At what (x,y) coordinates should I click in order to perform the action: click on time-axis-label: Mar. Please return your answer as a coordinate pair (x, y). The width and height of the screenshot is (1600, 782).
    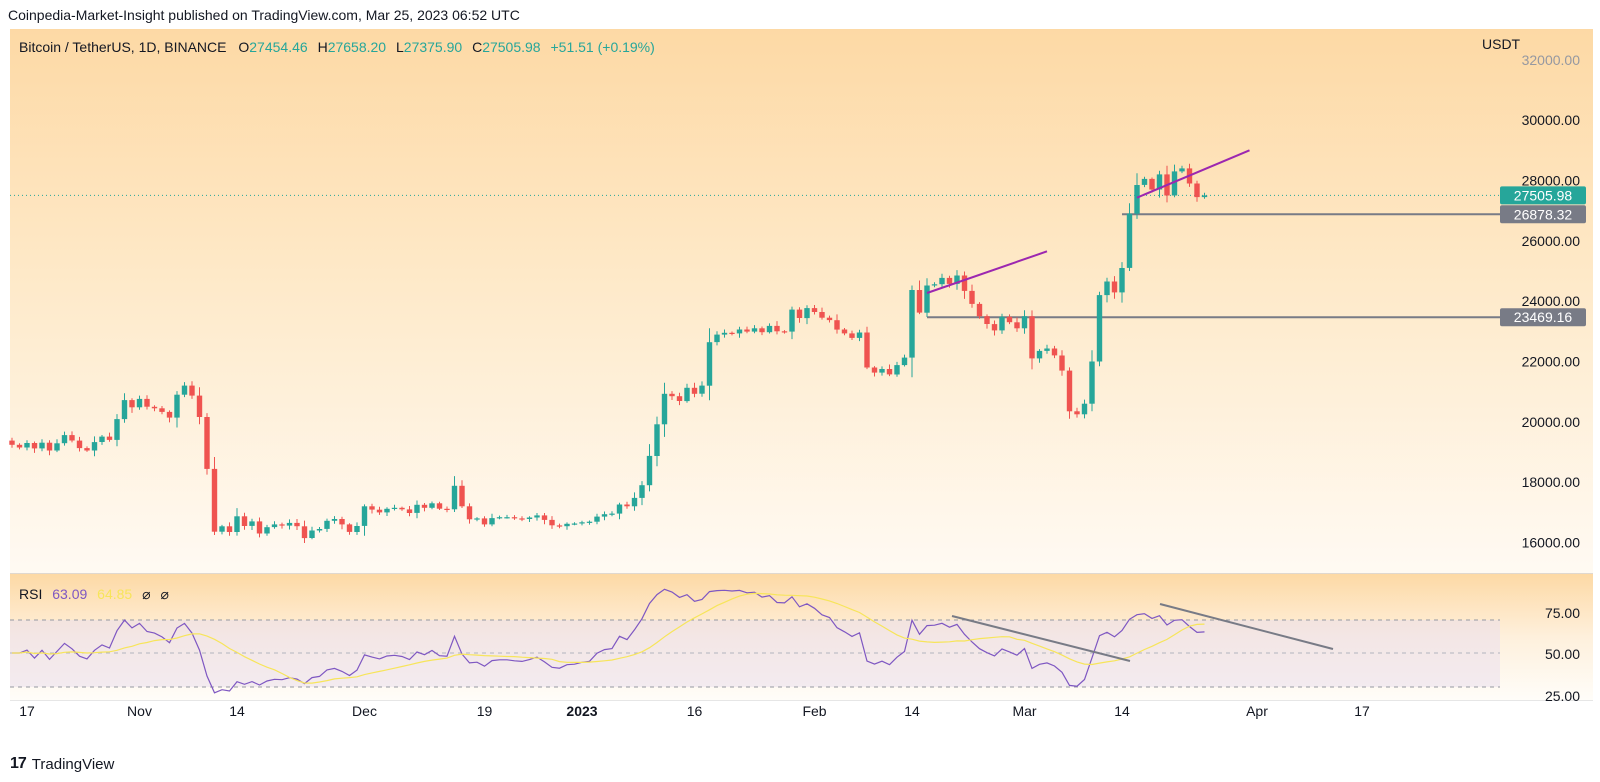
    Looking at the image, I should click on (1024, 711).